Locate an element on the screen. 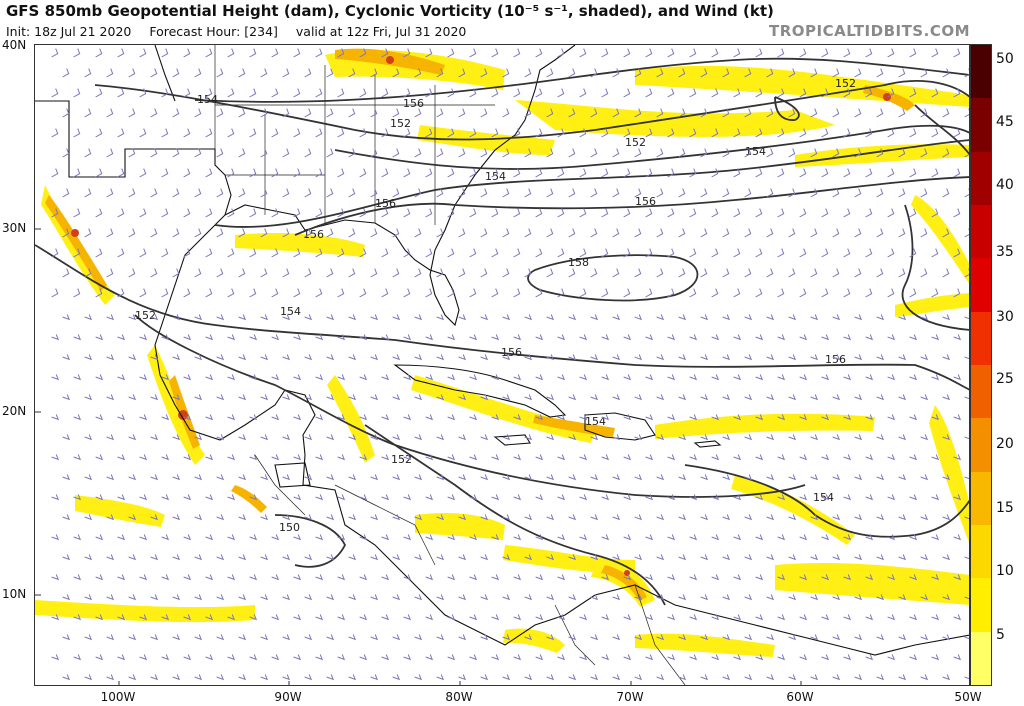 The image size is (1024, 706). contour-label: 152 is located at coordinates (401, 459).